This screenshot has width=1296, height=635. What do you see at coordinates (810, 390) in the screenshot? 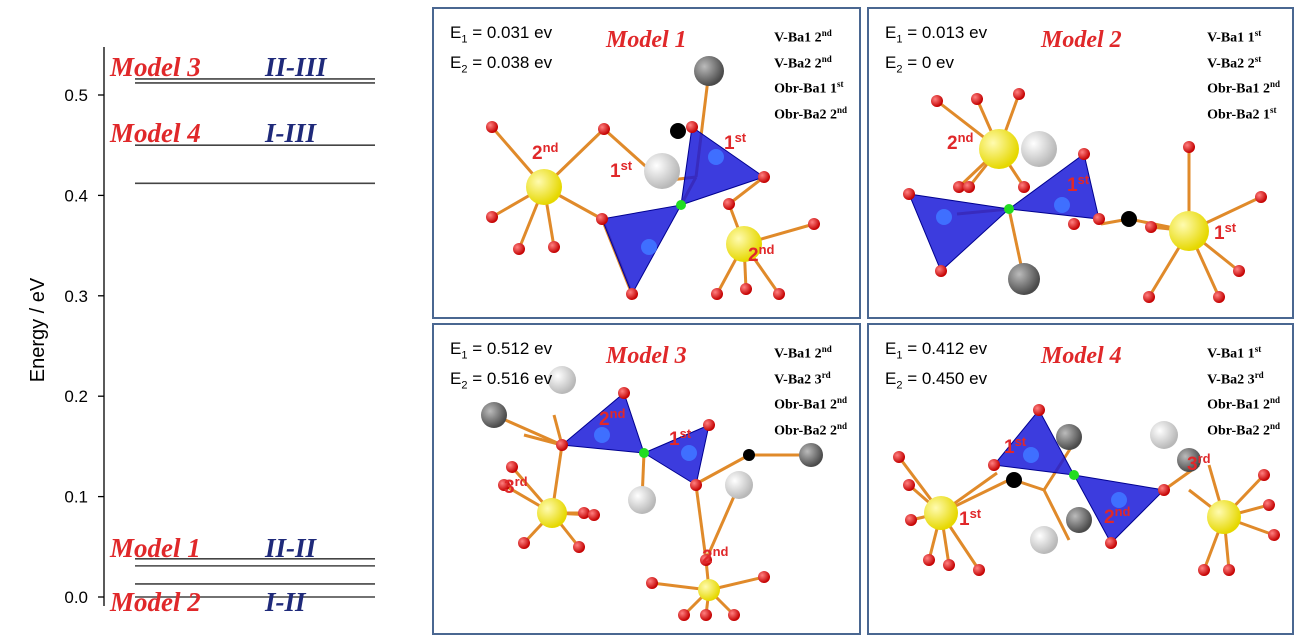
I see `bond-list: V-Ba1 2nd V-Ba2 3rd Obr-Ba1 2nd Obr-Ba2 2nd` at bounding box center [810, 390].